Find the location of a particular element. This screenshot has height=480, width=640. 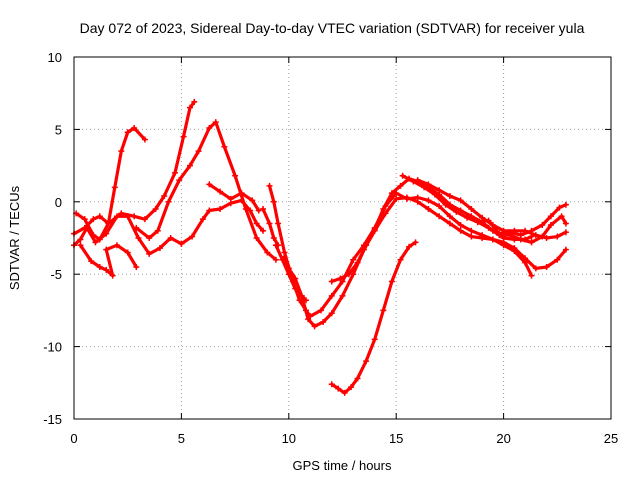

x-tick-label: 10 is located at coordinates (289, 438).